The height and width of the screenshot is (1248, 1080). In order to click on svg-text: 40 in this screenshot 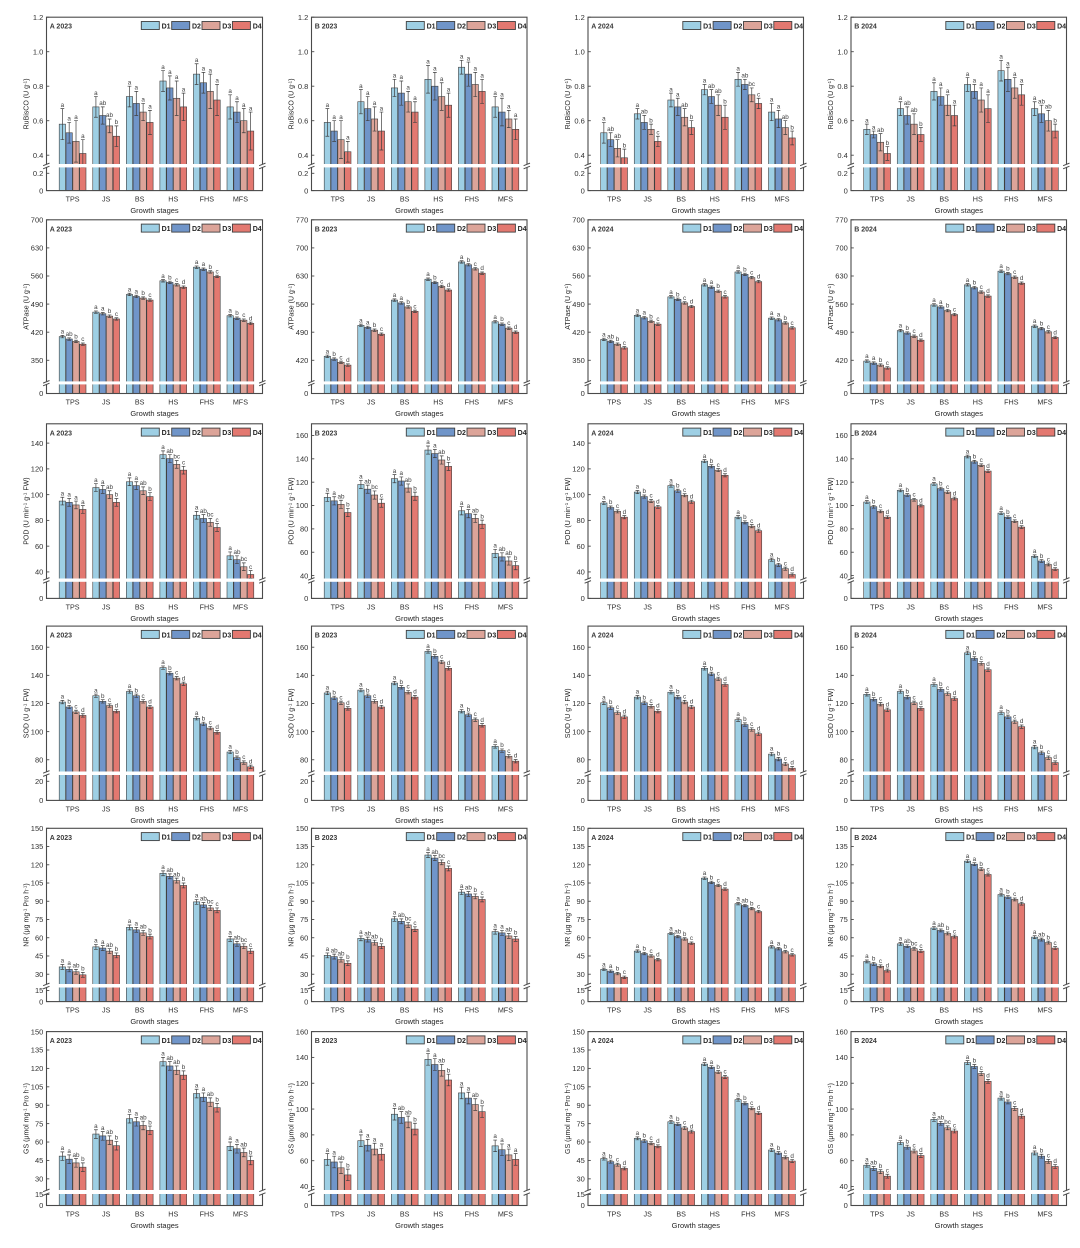, I will do `click(843, 575)`.